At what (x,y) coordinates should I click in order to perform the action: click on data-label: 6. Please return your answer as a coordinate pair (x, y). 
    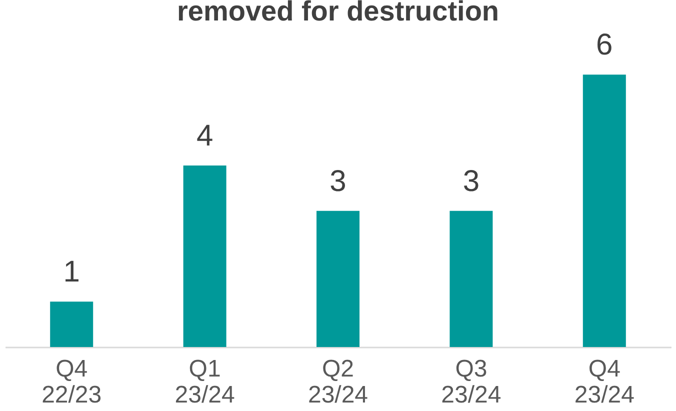
    Looking at the image, I should click on (604, 45).